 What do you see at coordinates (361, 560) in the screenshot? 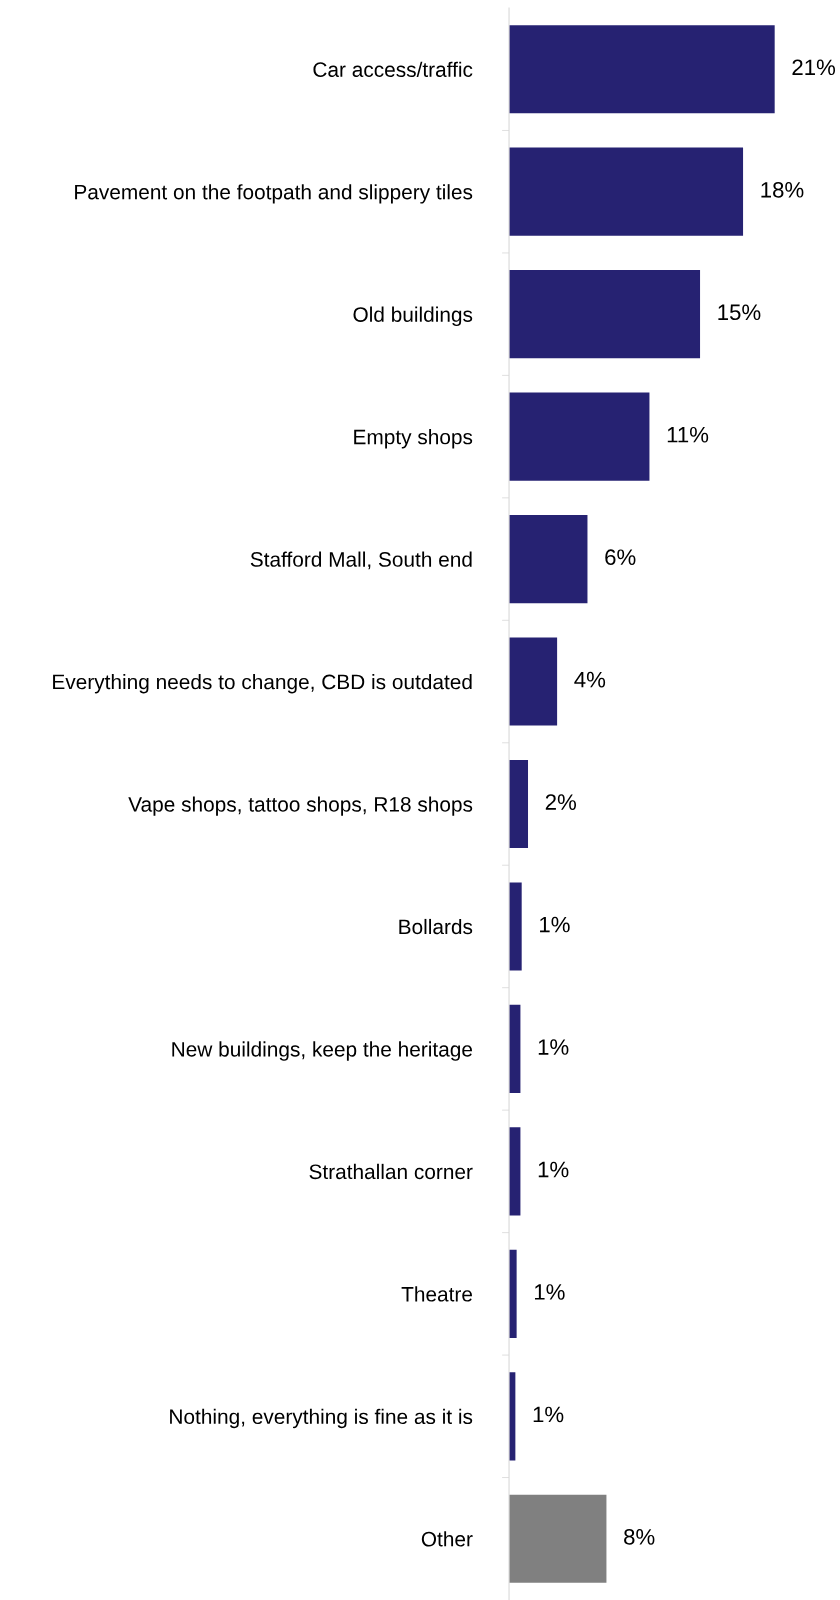
I see `y-tick-label: Stafford Mall, South end` at bounding box center [361, 560].